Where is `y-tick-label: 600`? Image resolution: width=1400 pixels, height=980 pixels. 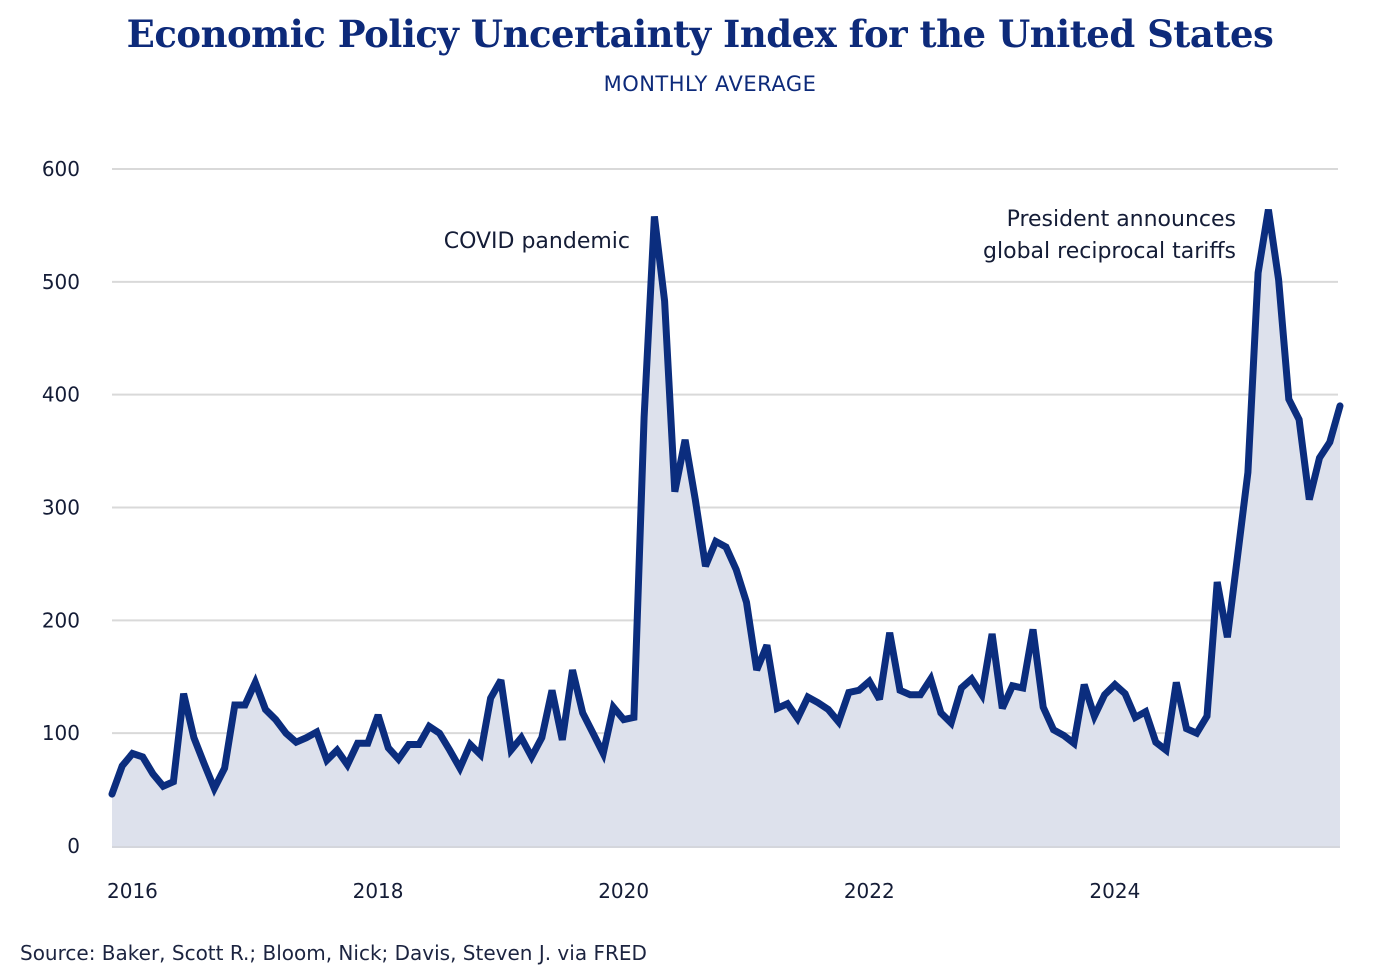
y-tick-label: 600 is located at coordinates (61, 169).